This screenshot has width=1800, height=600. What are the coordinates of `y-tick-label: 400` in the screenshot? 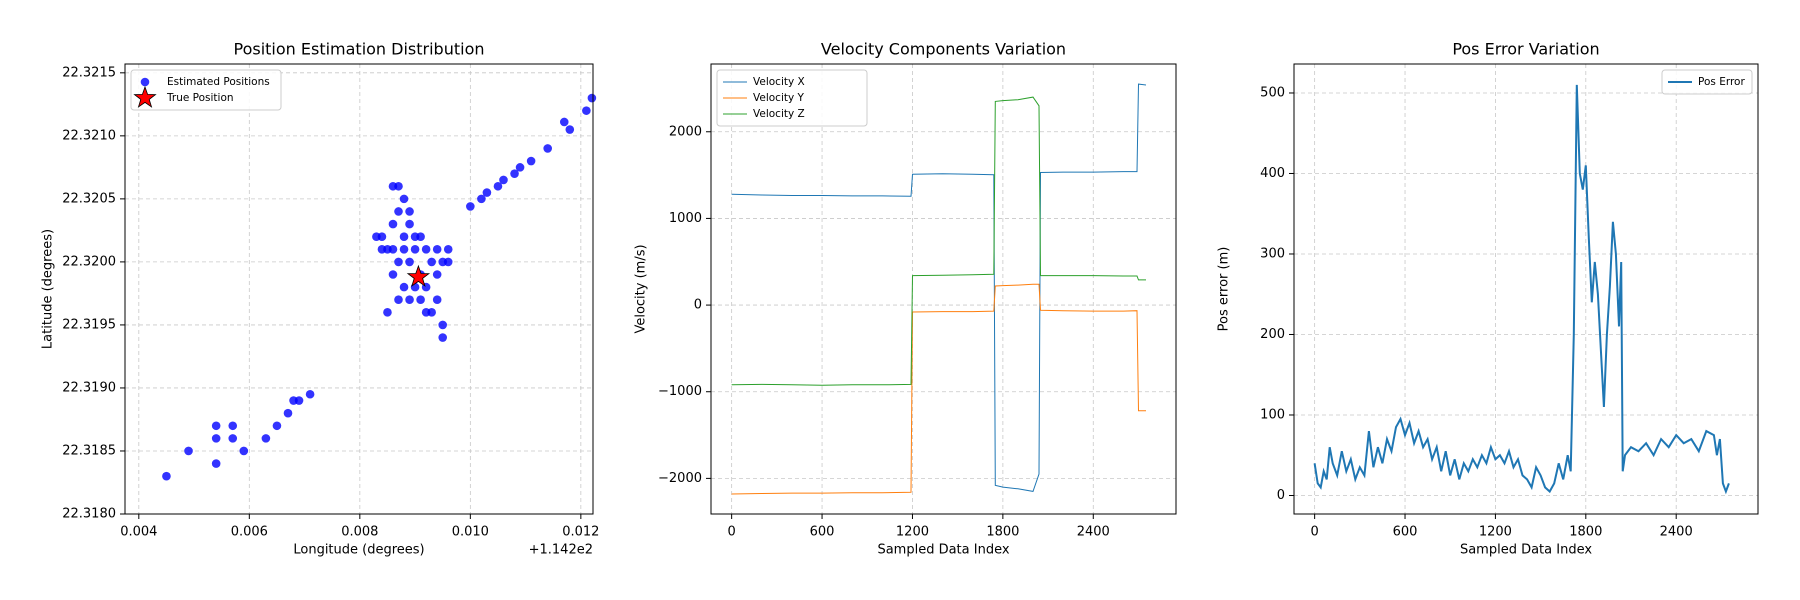 It's located at (1272, 173).